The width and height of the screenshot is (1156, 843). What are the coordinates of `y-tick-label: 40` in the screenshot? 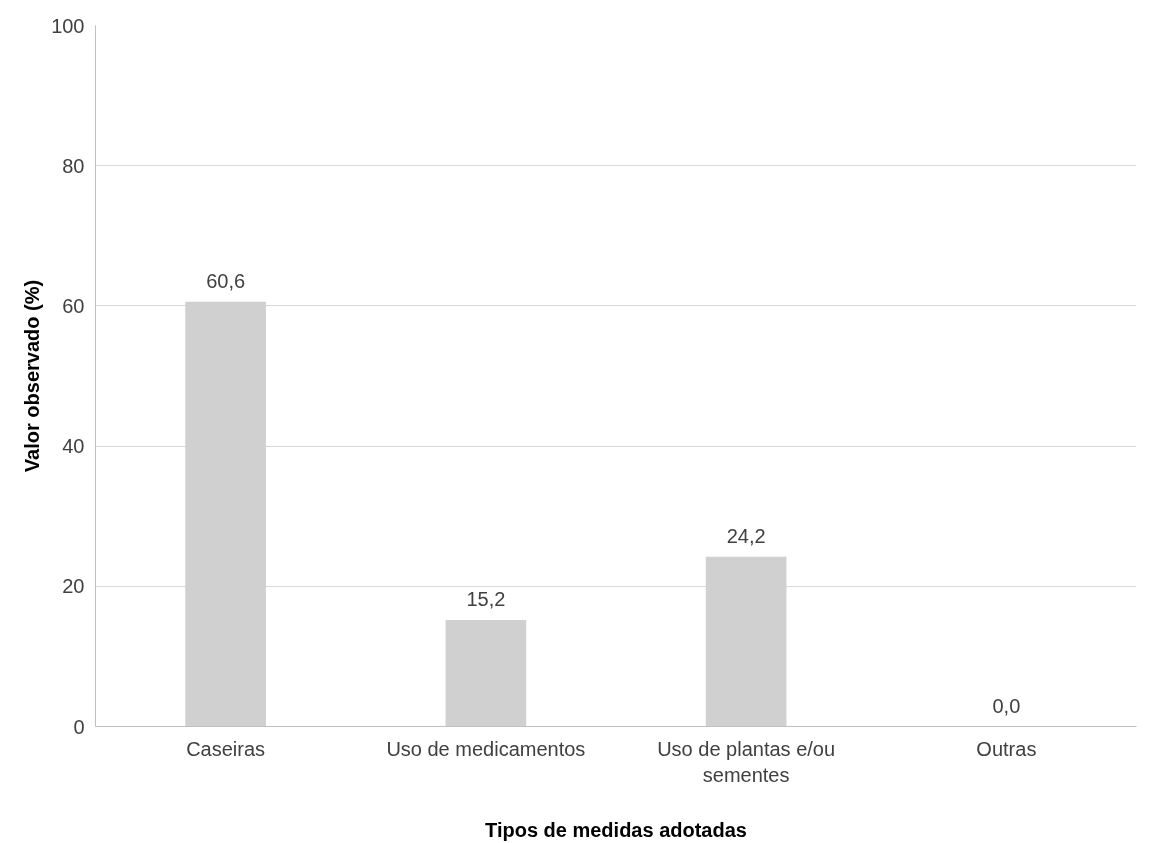 It's located at (73, 446).